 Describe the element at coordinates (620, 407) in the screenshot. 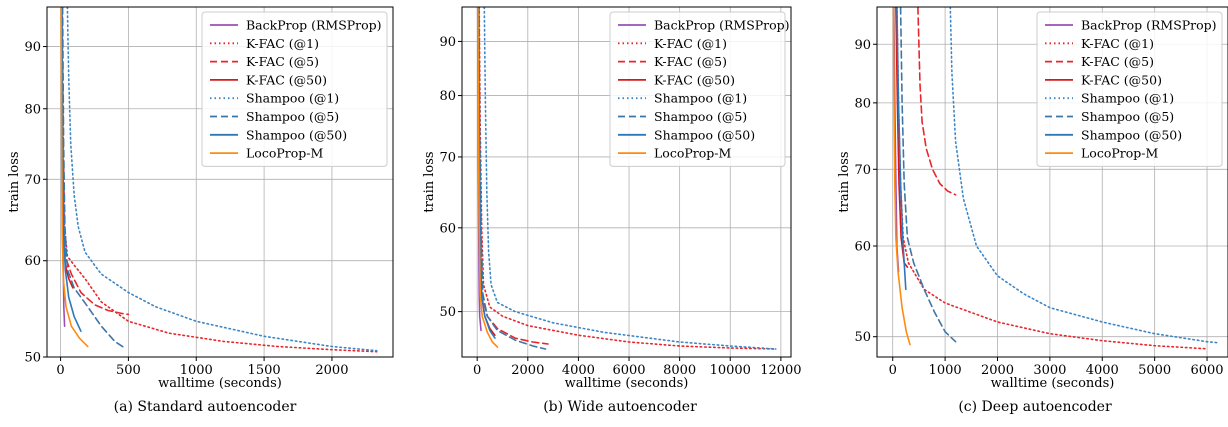

I see `caption-b: (b) Wide autoencoder` at that location.